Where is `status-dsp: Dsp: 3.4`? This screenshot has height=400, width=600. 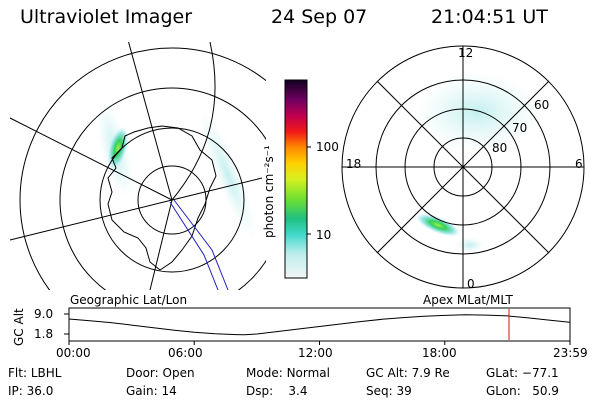 status-dsp: Dsp: 3.4 is located at coordinates (277, 391).